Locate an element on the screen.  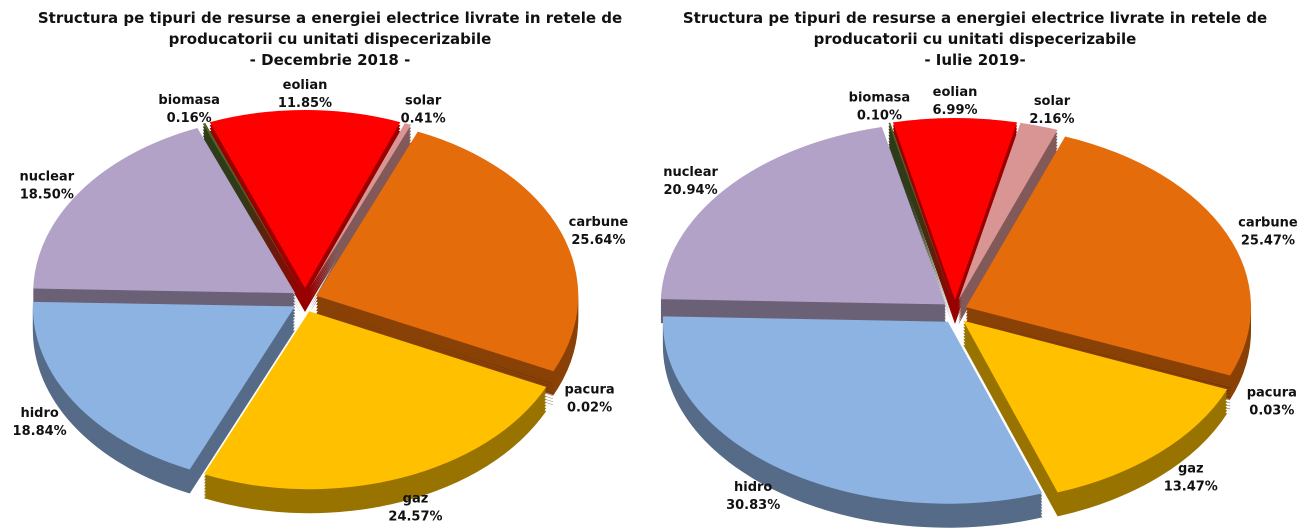
slice-value-label: 20.94% is located at coordinates (690, 190).